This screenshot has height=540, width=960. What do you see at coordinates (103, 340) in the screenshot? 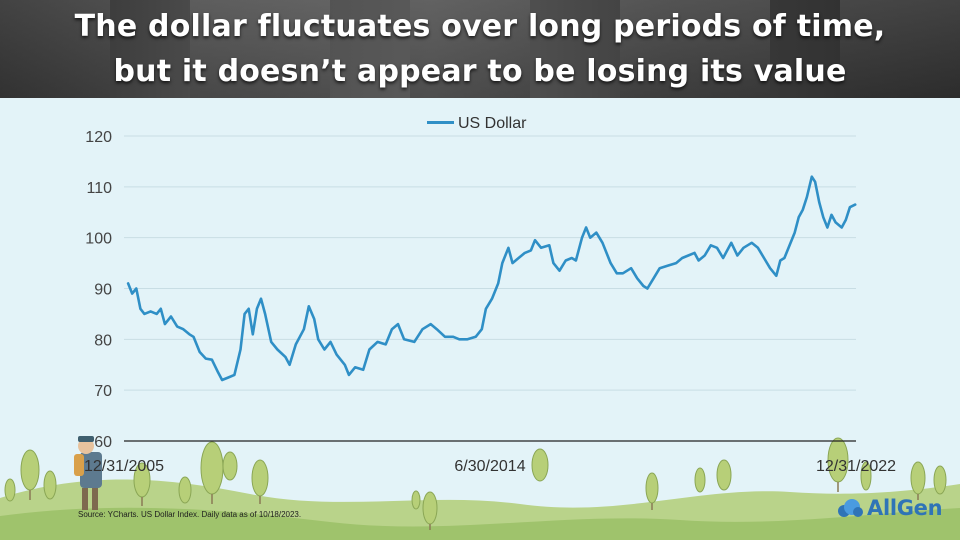
I see `y-tick-label: 80` at bounding box center [103, 340].